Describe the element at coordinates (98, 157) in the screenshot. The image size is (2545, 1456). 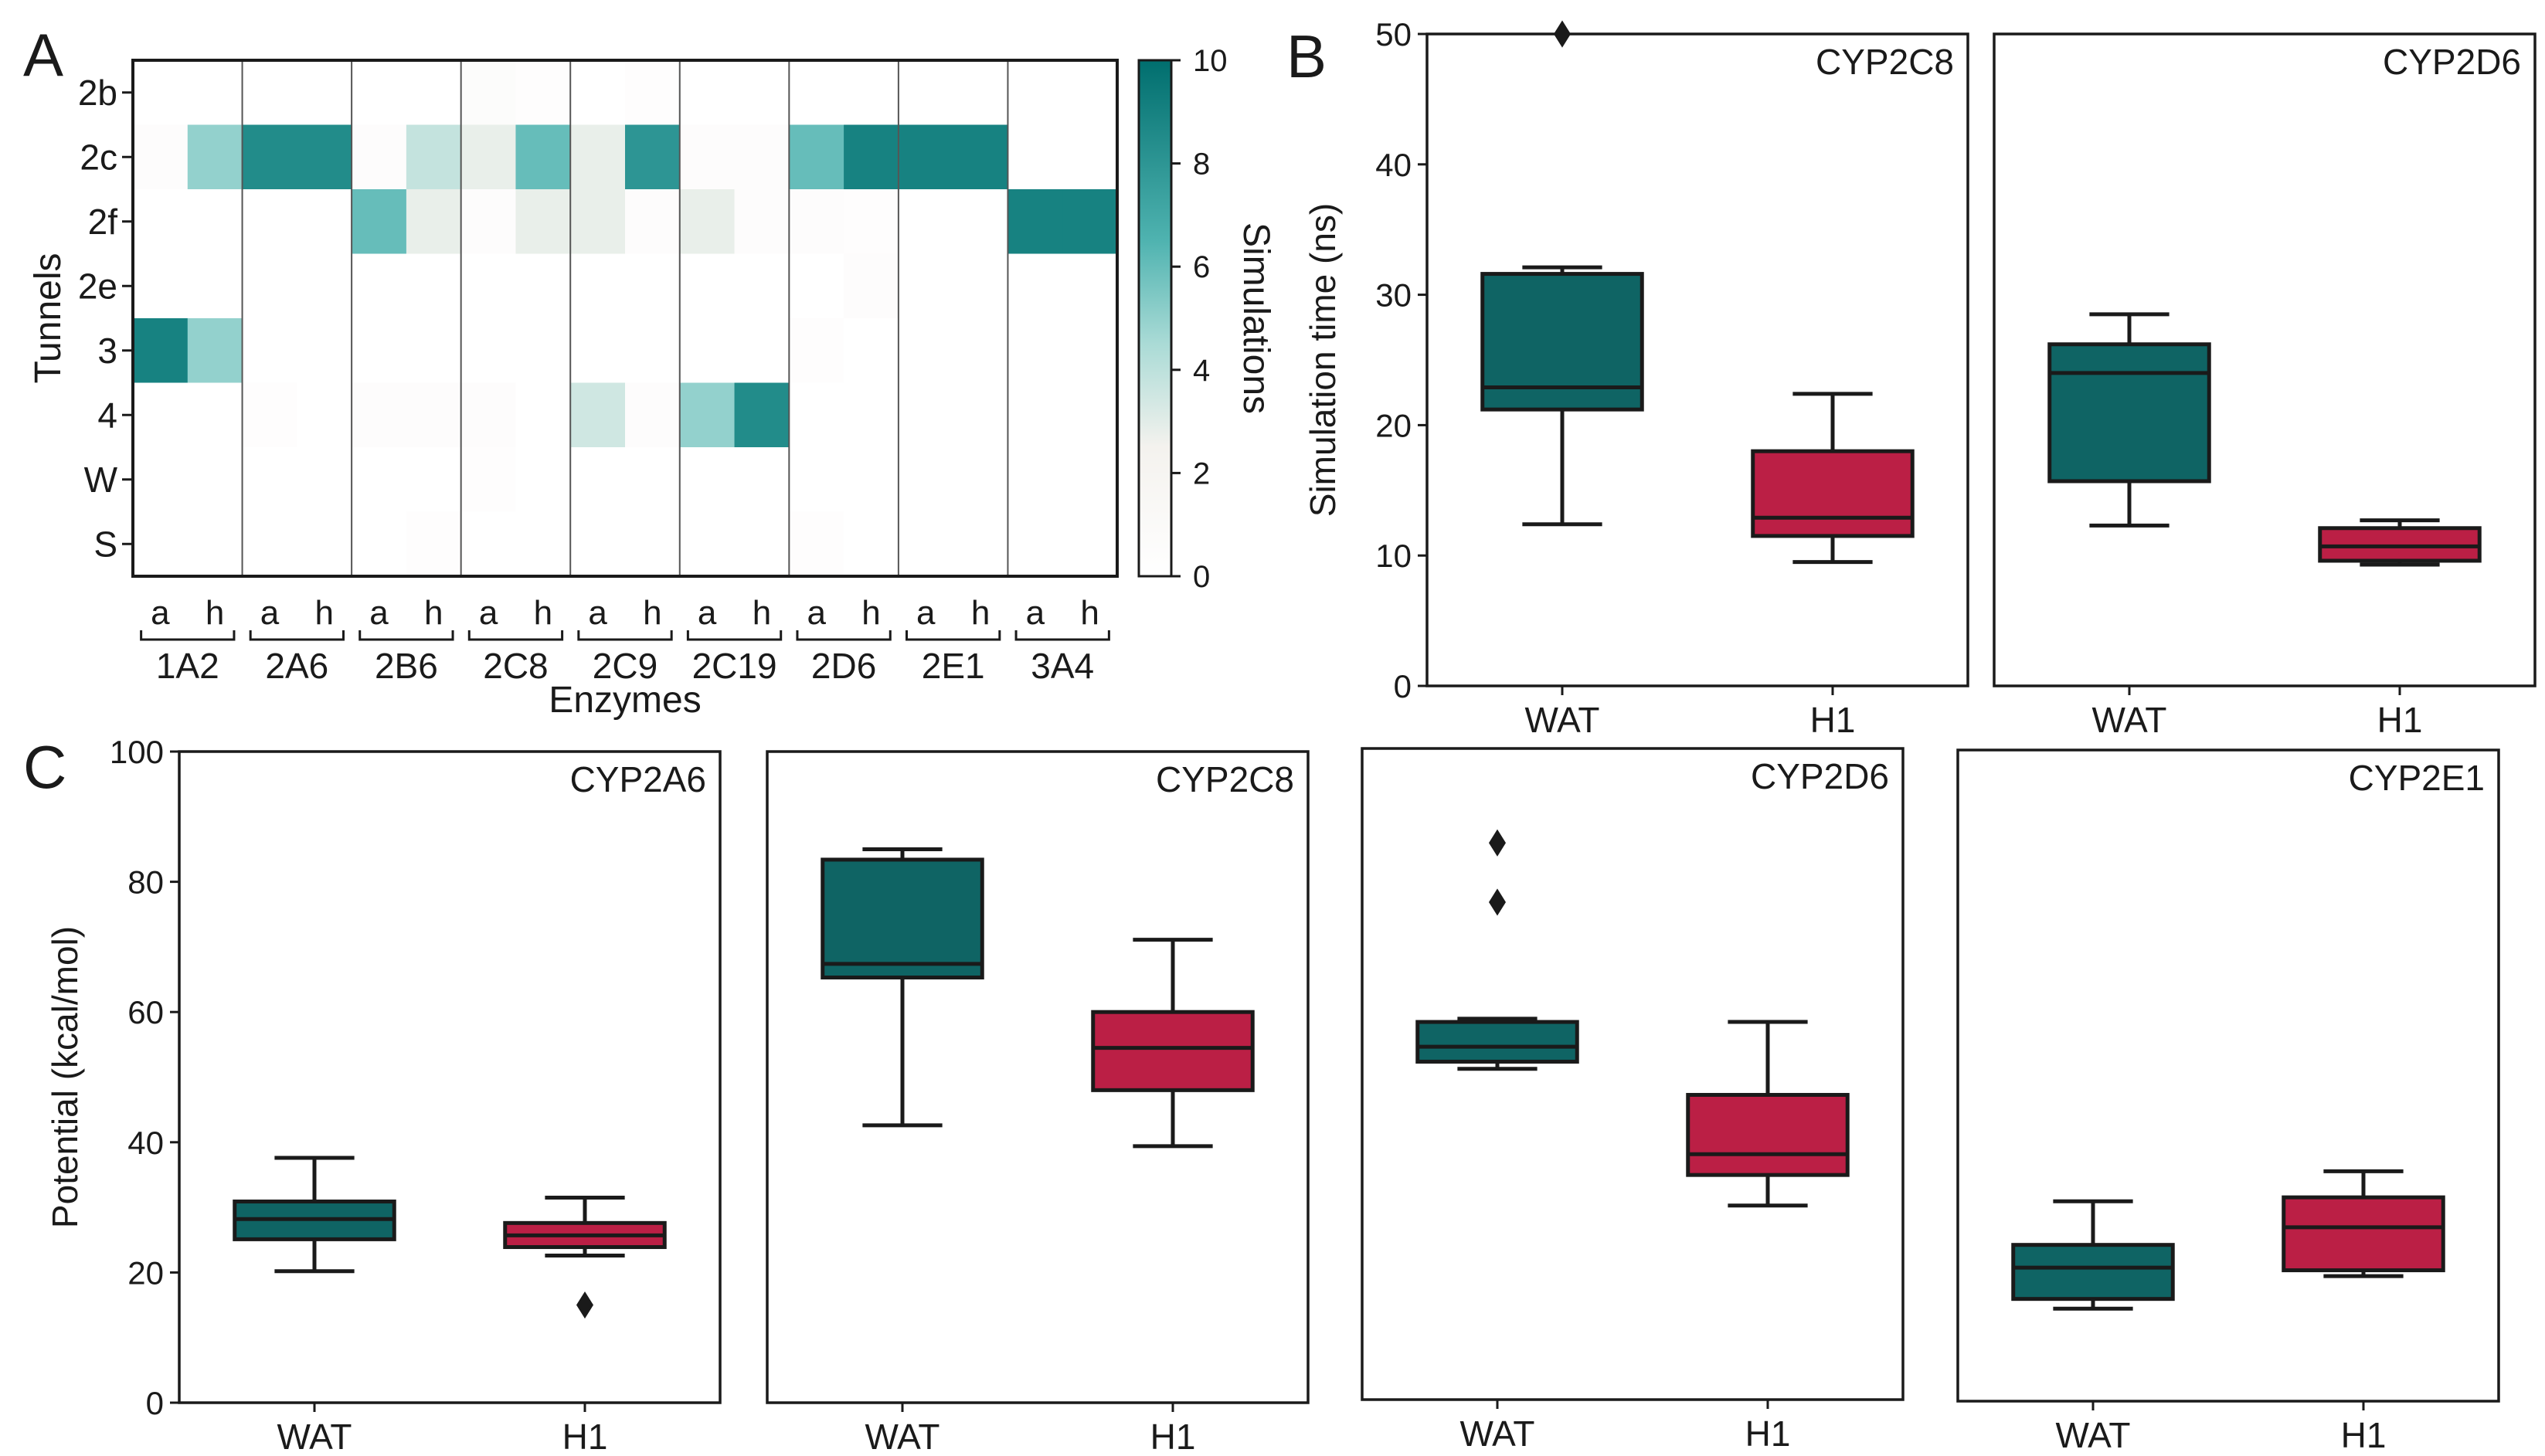
I see `row-label: 2c` at that location.